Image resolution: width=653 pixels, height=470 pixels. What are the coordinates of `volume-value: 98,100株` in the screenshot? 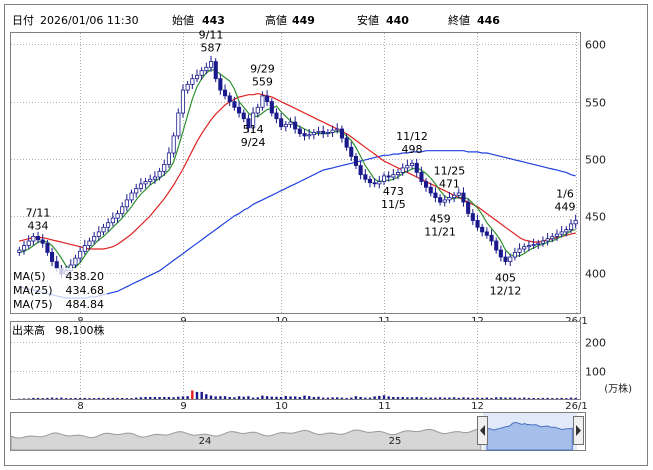 It's located at (80, 330).